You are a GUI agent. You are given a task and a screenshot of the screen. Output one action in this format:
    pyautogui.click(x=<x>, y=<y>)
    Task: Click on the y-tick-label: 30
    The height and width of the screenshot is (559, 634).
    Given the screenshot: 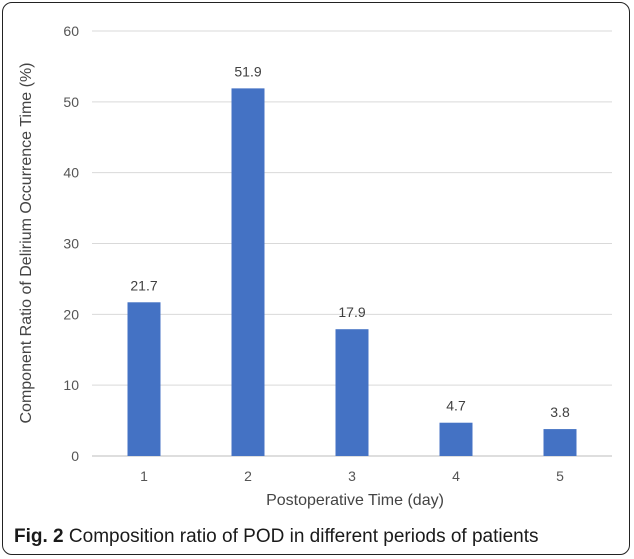 What is the action you would take?
    pyautogui.click(x=71, y=244)
    